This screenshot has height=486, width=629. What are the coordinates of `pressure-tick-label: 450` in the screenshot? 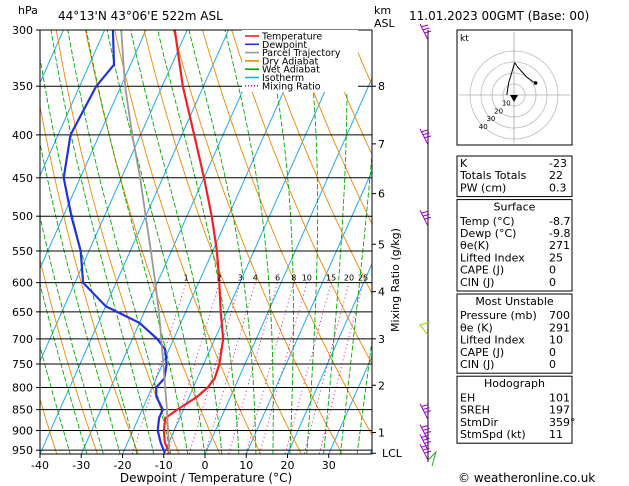 It's located at (22, 178).